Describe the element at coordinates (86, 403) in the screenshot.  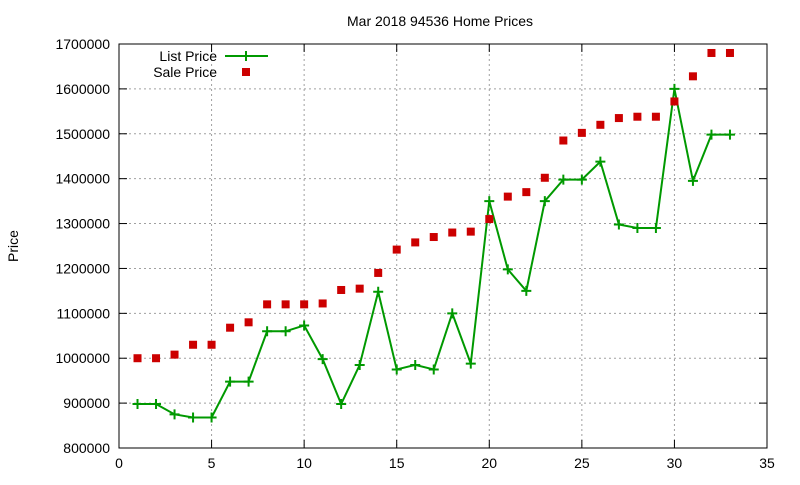
I see `y-tick-label: 900000` at that location.